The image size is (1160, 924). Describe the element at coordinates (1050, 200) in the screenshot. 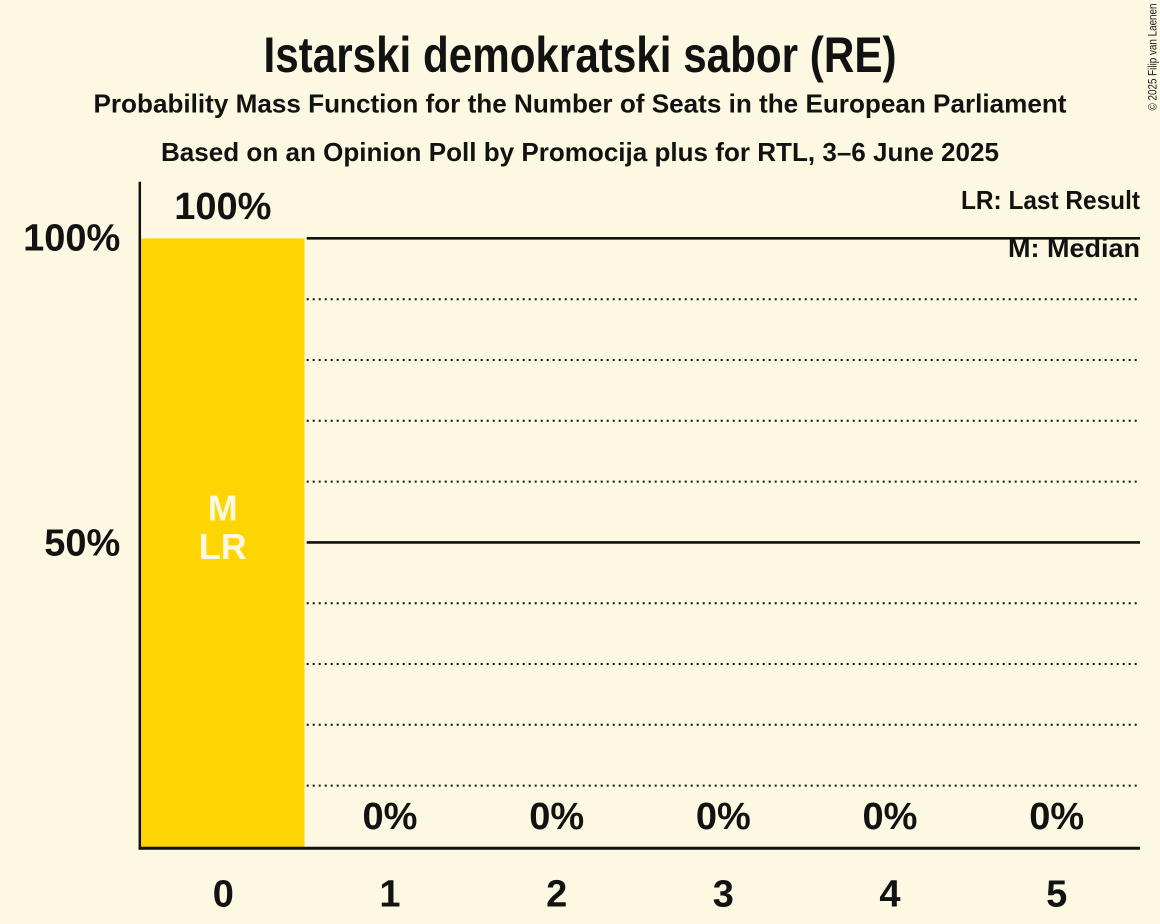

I see `svg-text: LR: Last Result` at that location.